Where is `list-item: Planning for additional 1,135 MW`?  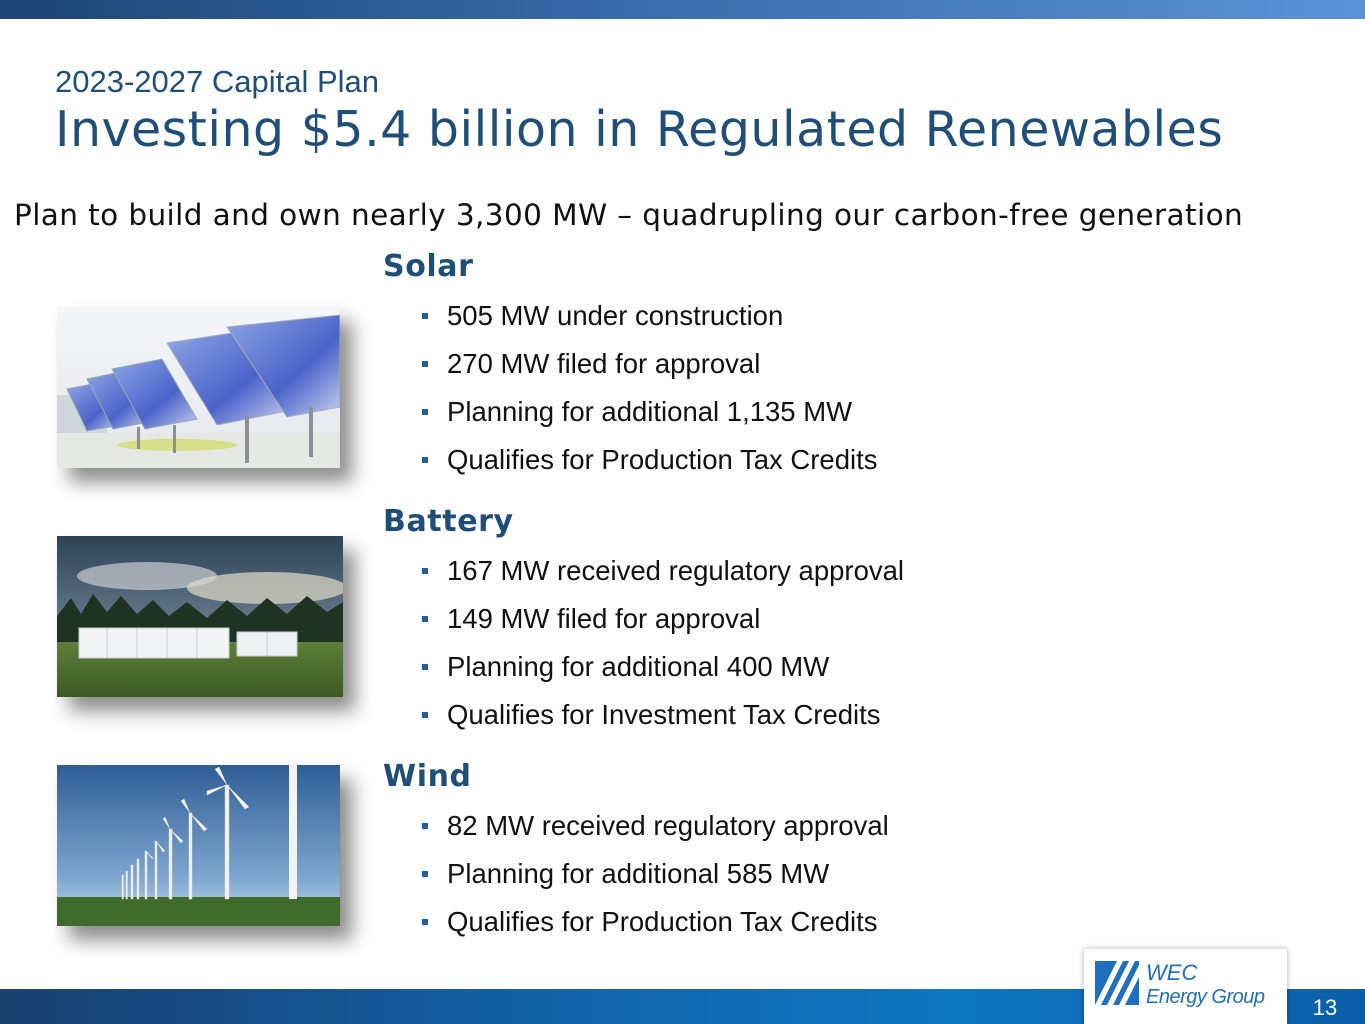 list-item: Planning for additional 1,135 MW is located at coordinates (630, 412).